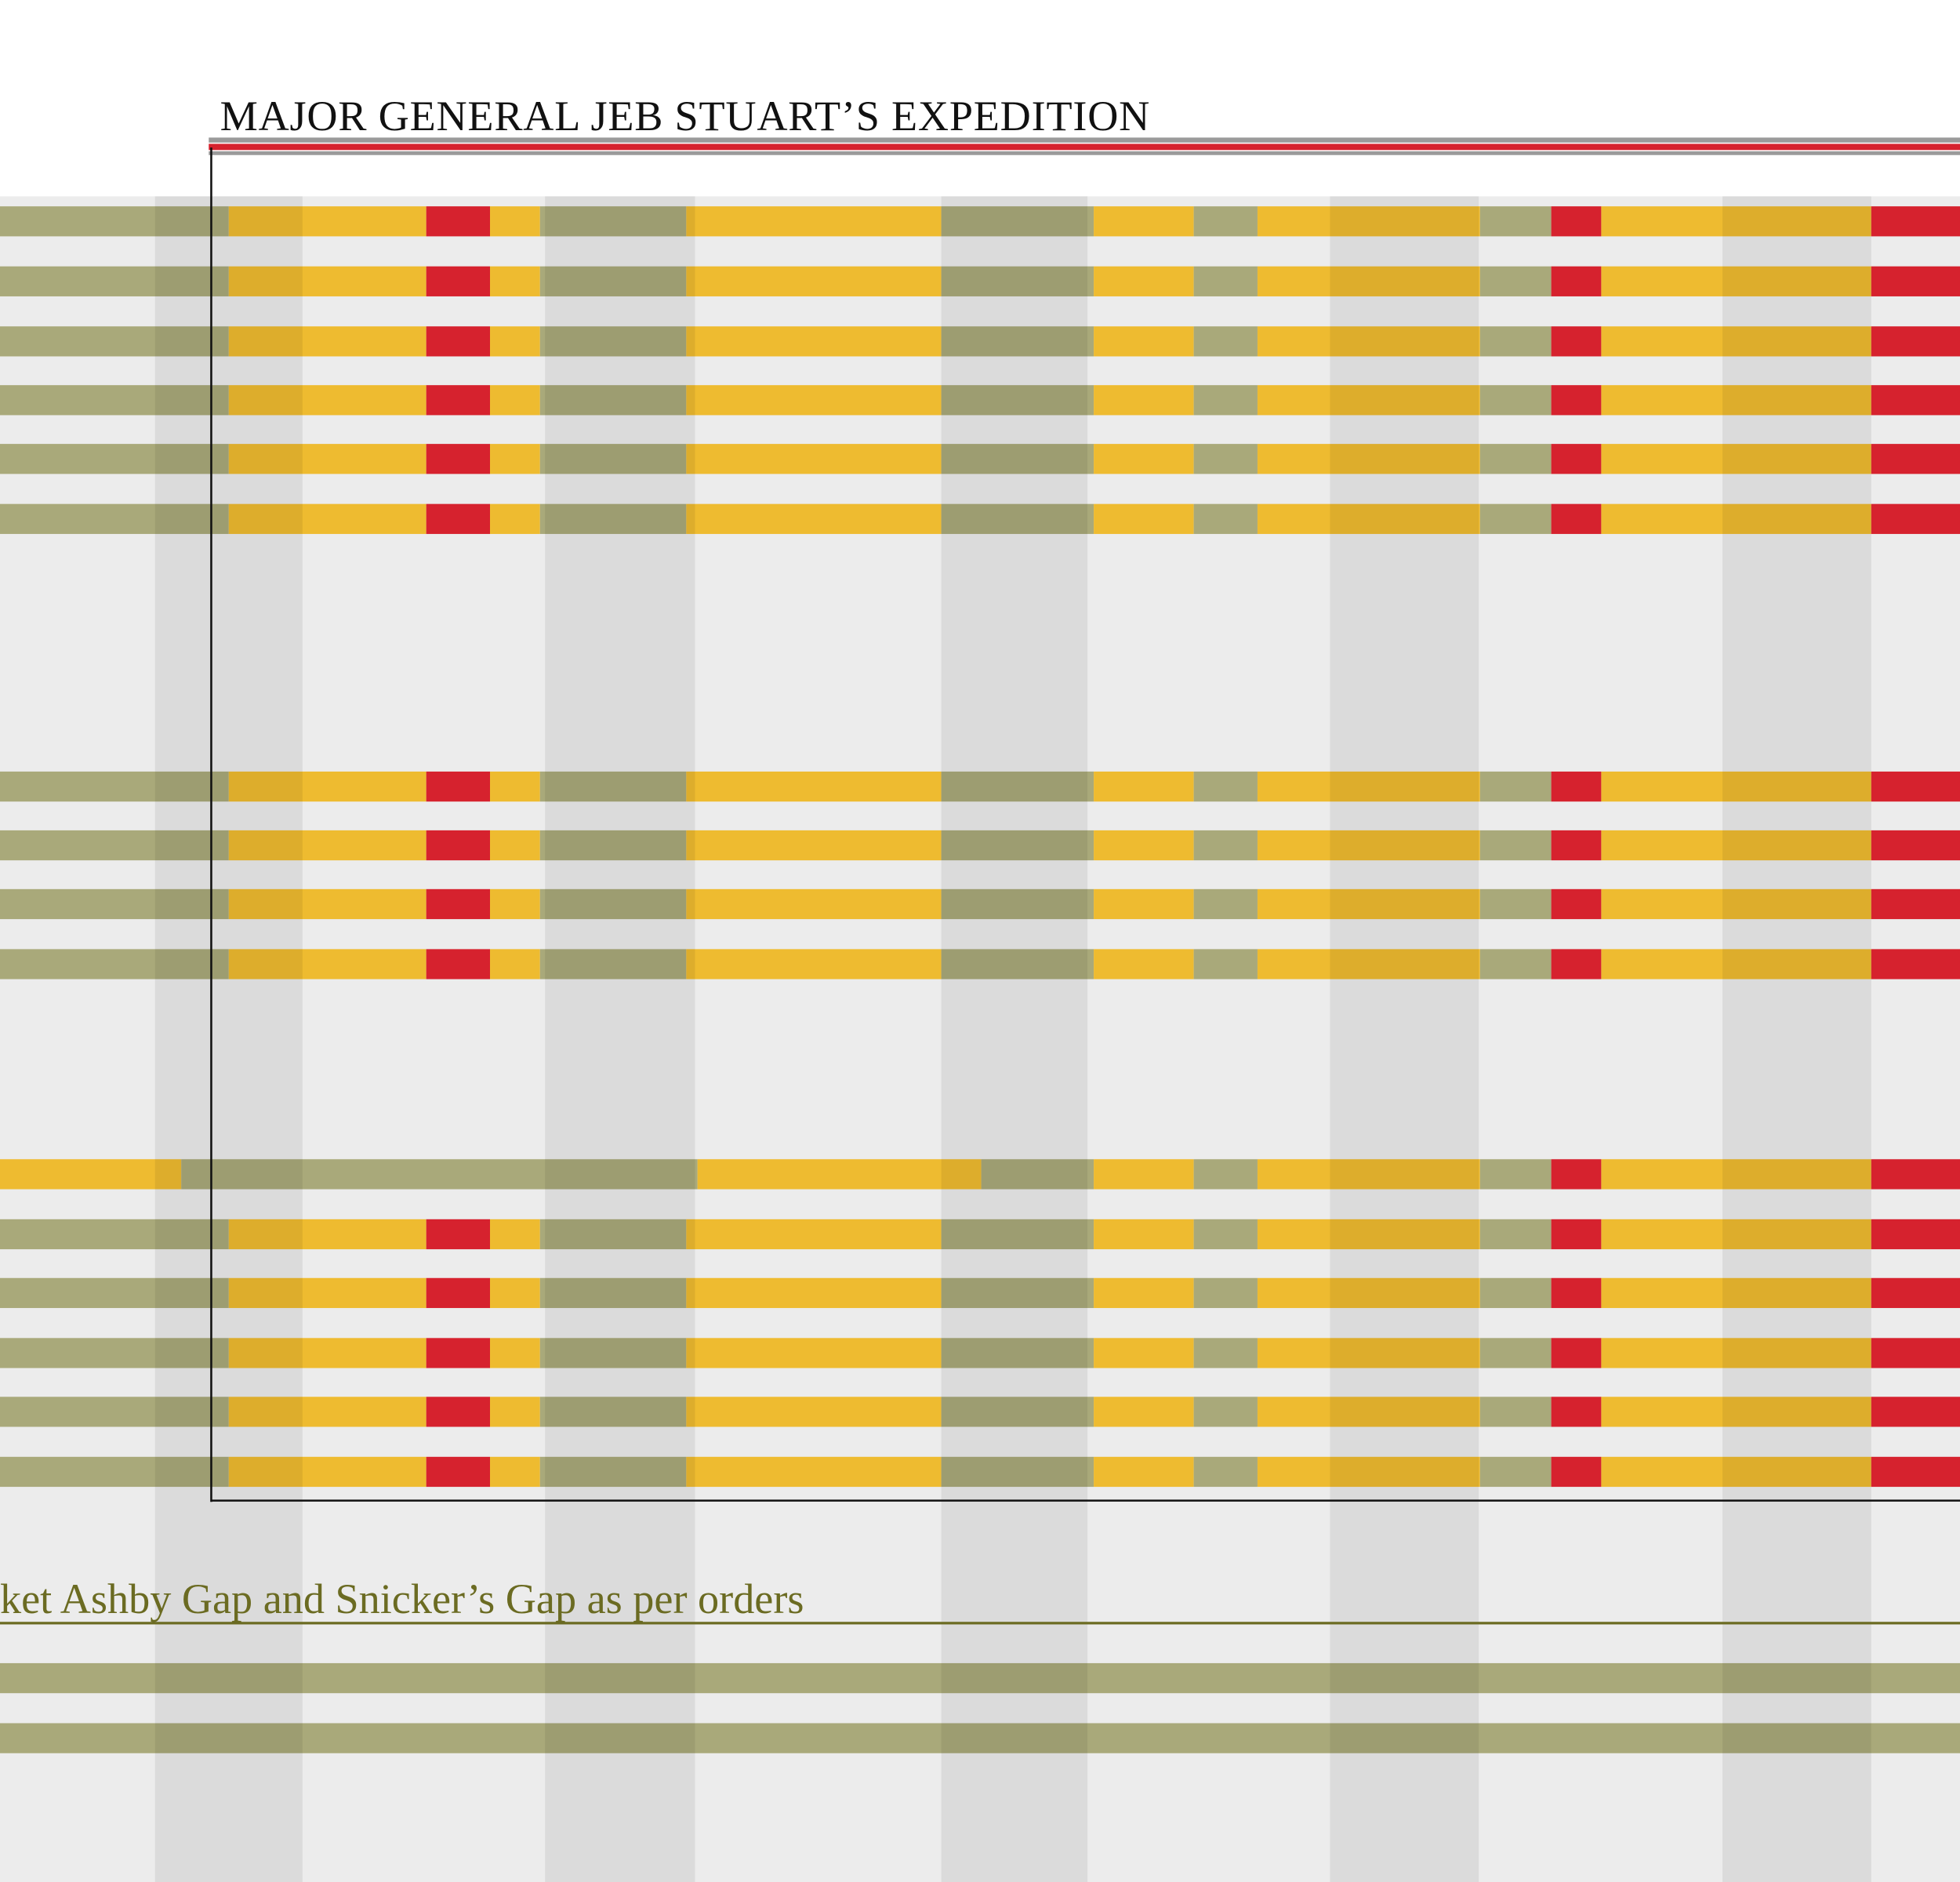 Image resolution: width=1960 pixels, height=1882 pixels. I want to click on title: MAJOR GENERAL JEB STUART’S EXPEDITION, so click(685, 116).